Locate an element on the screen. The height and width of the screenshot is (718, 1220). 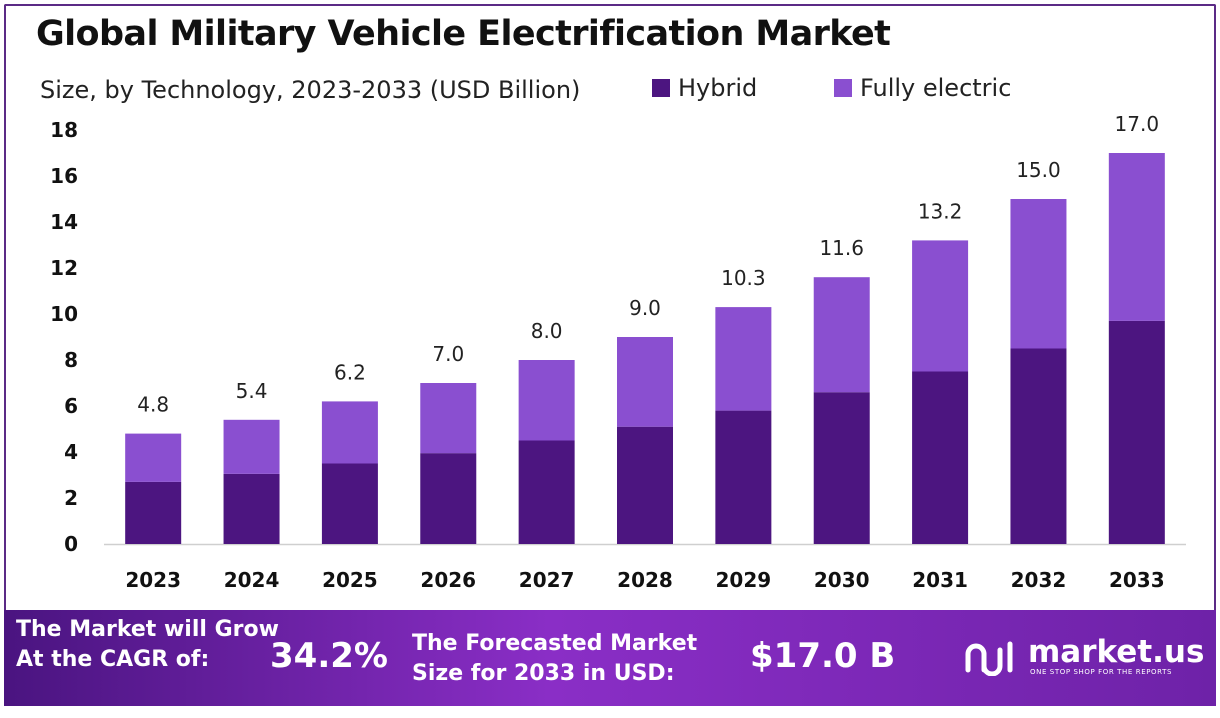
y-tick-label: 2 is located at coordinates (71, 498).